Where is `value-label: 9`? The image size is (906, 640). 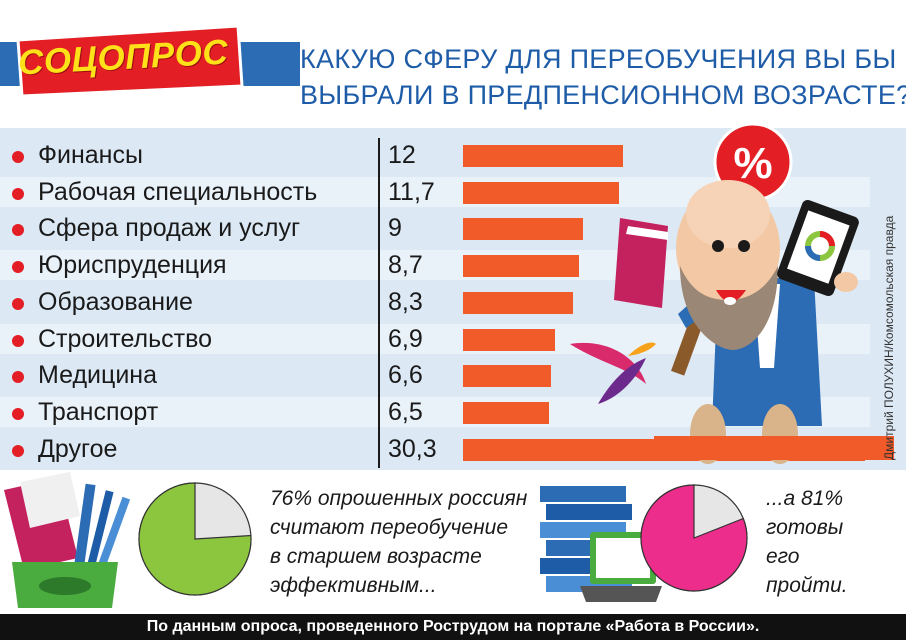
value-label: 9 is located at coordinates (395, 228).